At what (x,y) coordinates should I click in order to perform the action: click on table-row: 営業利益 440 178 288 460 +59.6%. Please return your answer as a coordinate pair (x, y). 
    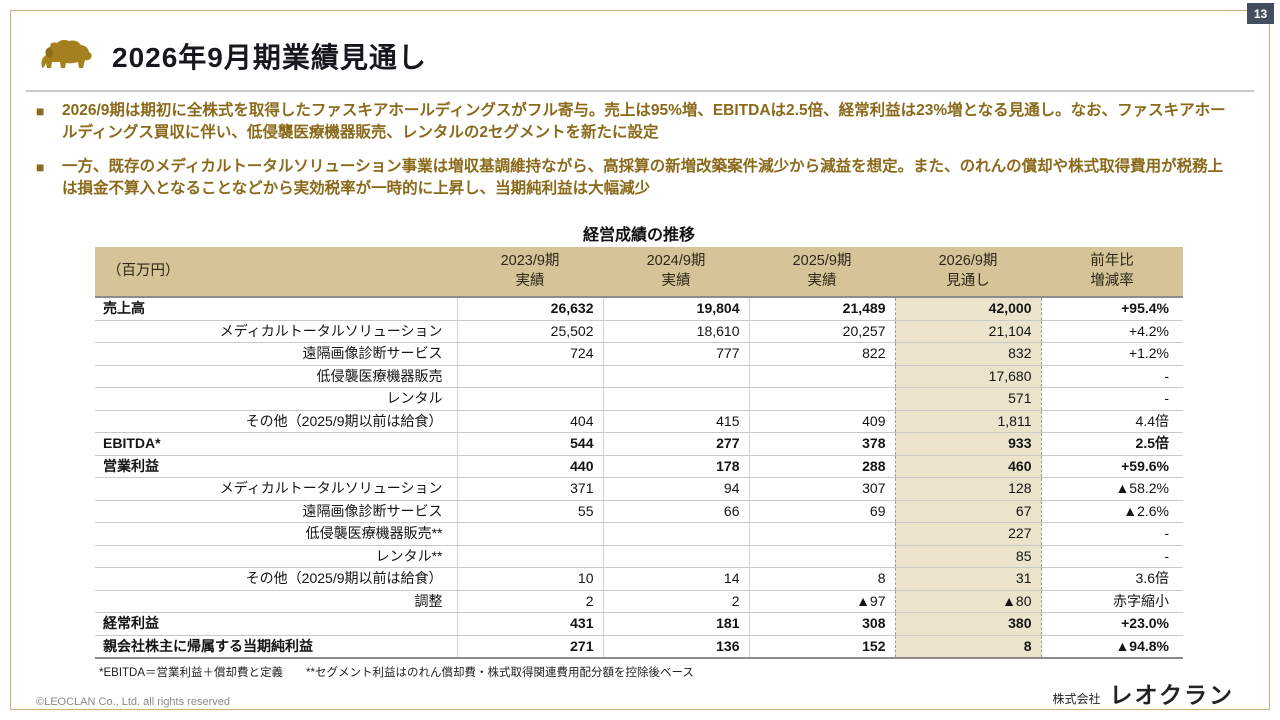
    Looking at the image, I should click on (639, 466).